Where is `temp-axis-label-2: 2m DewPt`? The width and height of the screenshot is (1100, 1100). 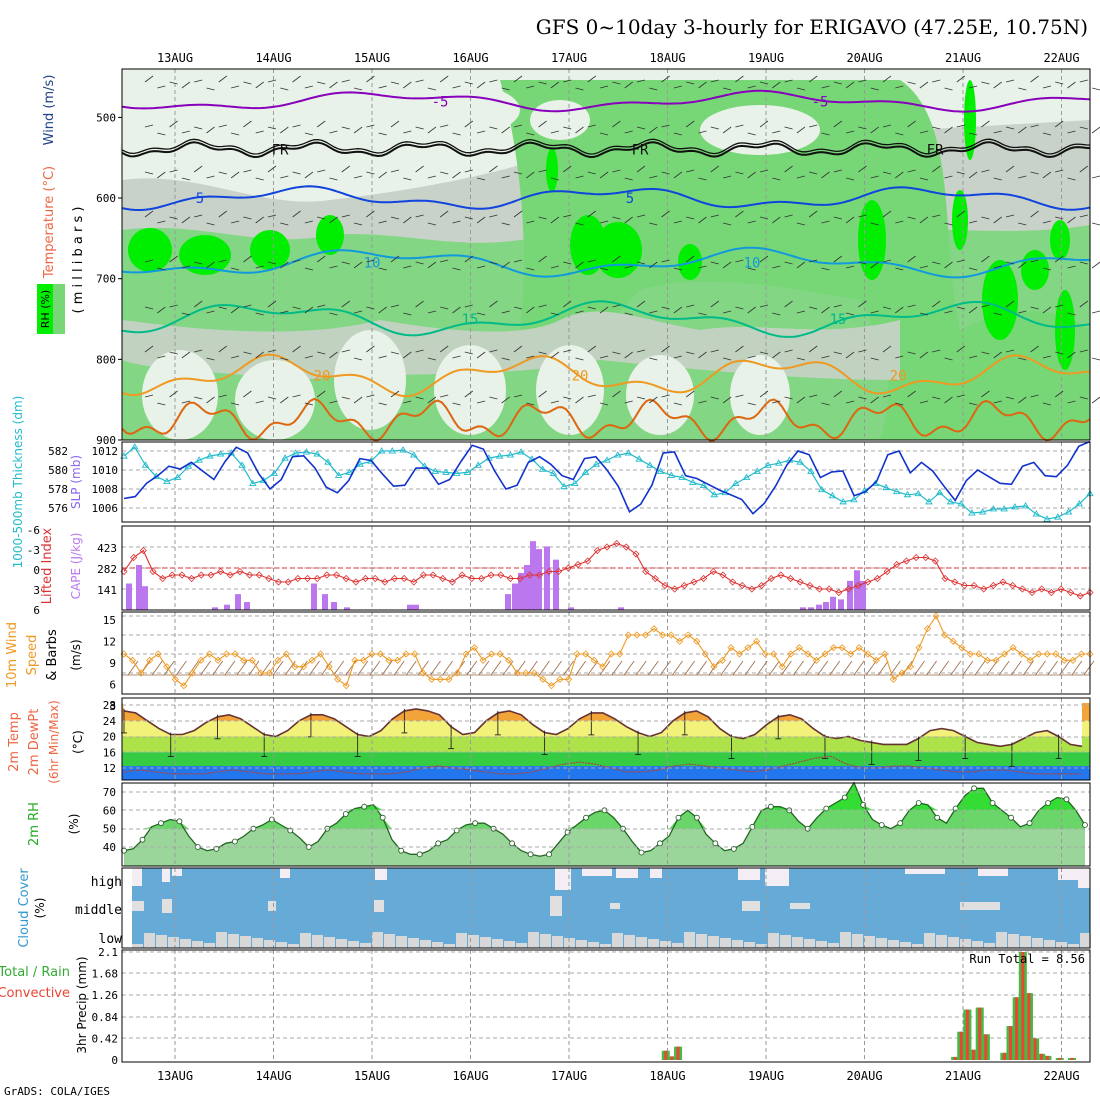 temp-axis-label-2: 2m DewPt is located at coordinates (34, 742).